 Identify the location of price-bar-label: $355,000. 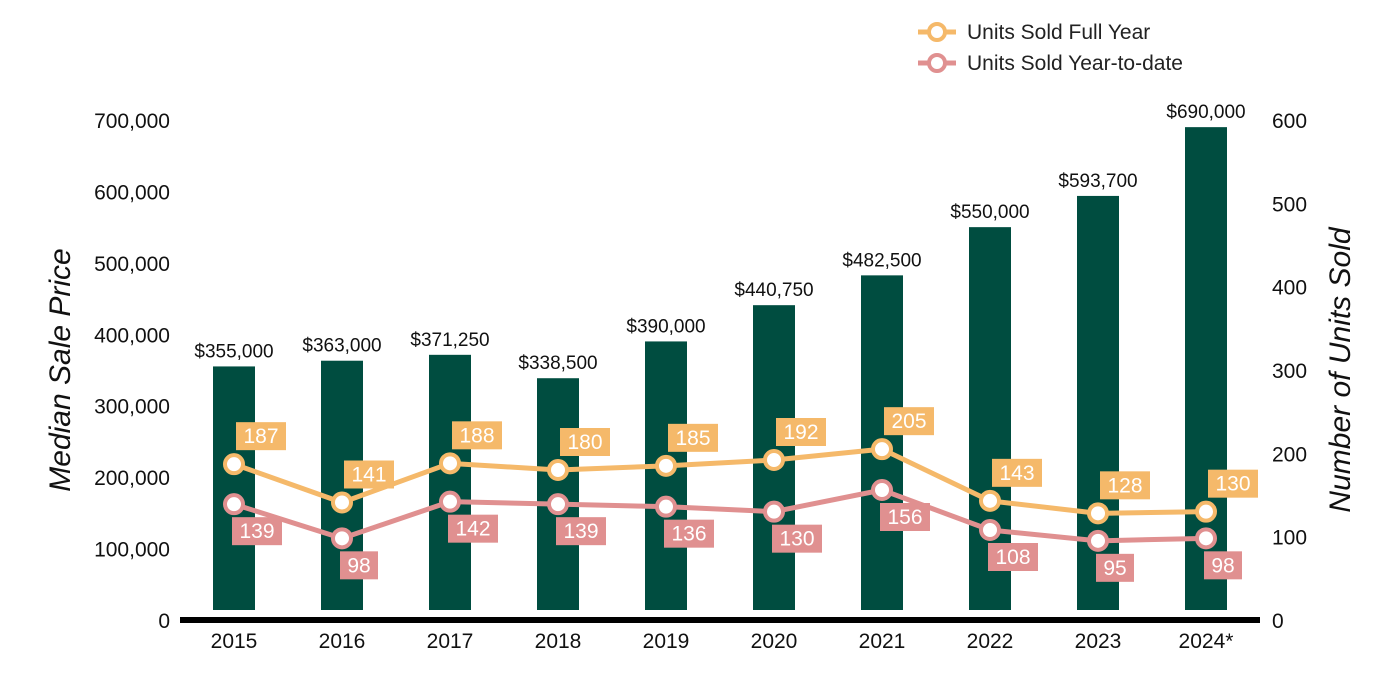
(233, 351).